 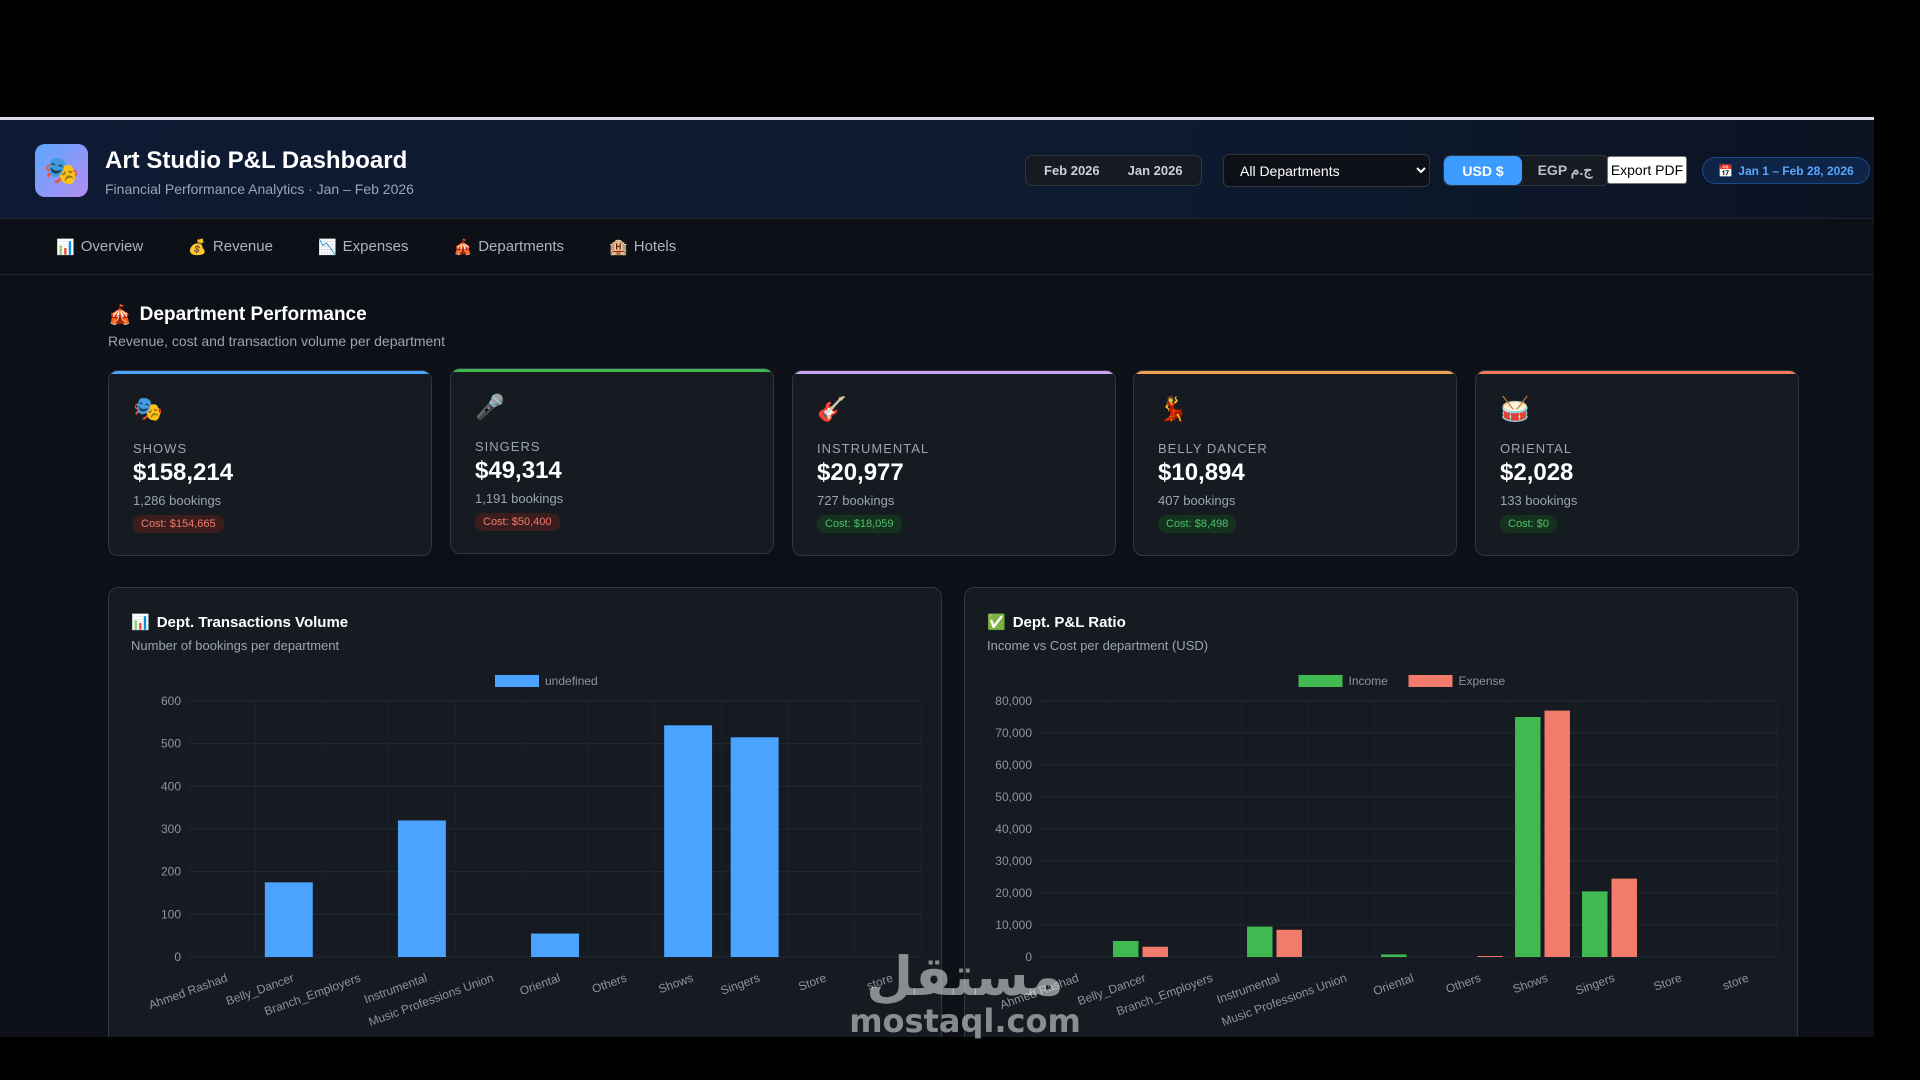 What do you see at coordinates (1072, 170) in the screenshot?
I see `month-option-feb: Feb 2026` at bounding box center [1072, 170].